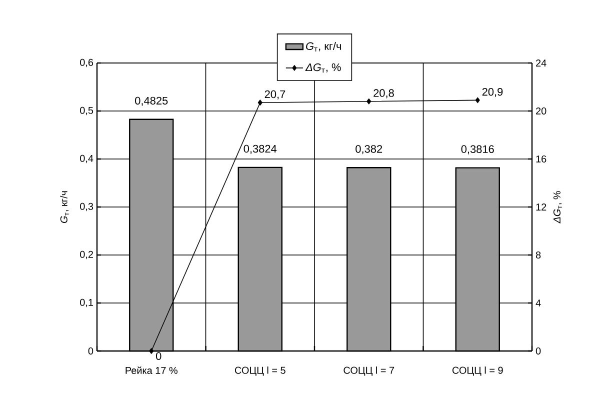 This screenshot has height=403, width=600. What do you see at coordinates (538, 351) in the screenshot?
I see `y2-tick-label: 0` at bounding box center [538, 351].